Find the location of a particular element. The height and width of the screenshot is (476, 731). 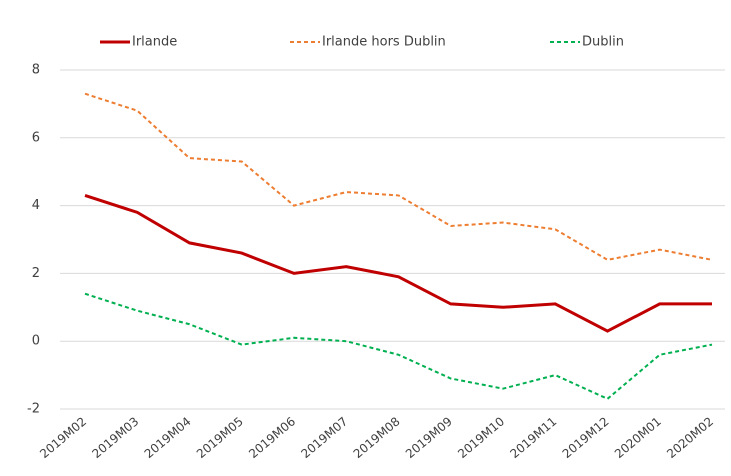

y-tick-label: 6 is located at coordinates (36, 137).